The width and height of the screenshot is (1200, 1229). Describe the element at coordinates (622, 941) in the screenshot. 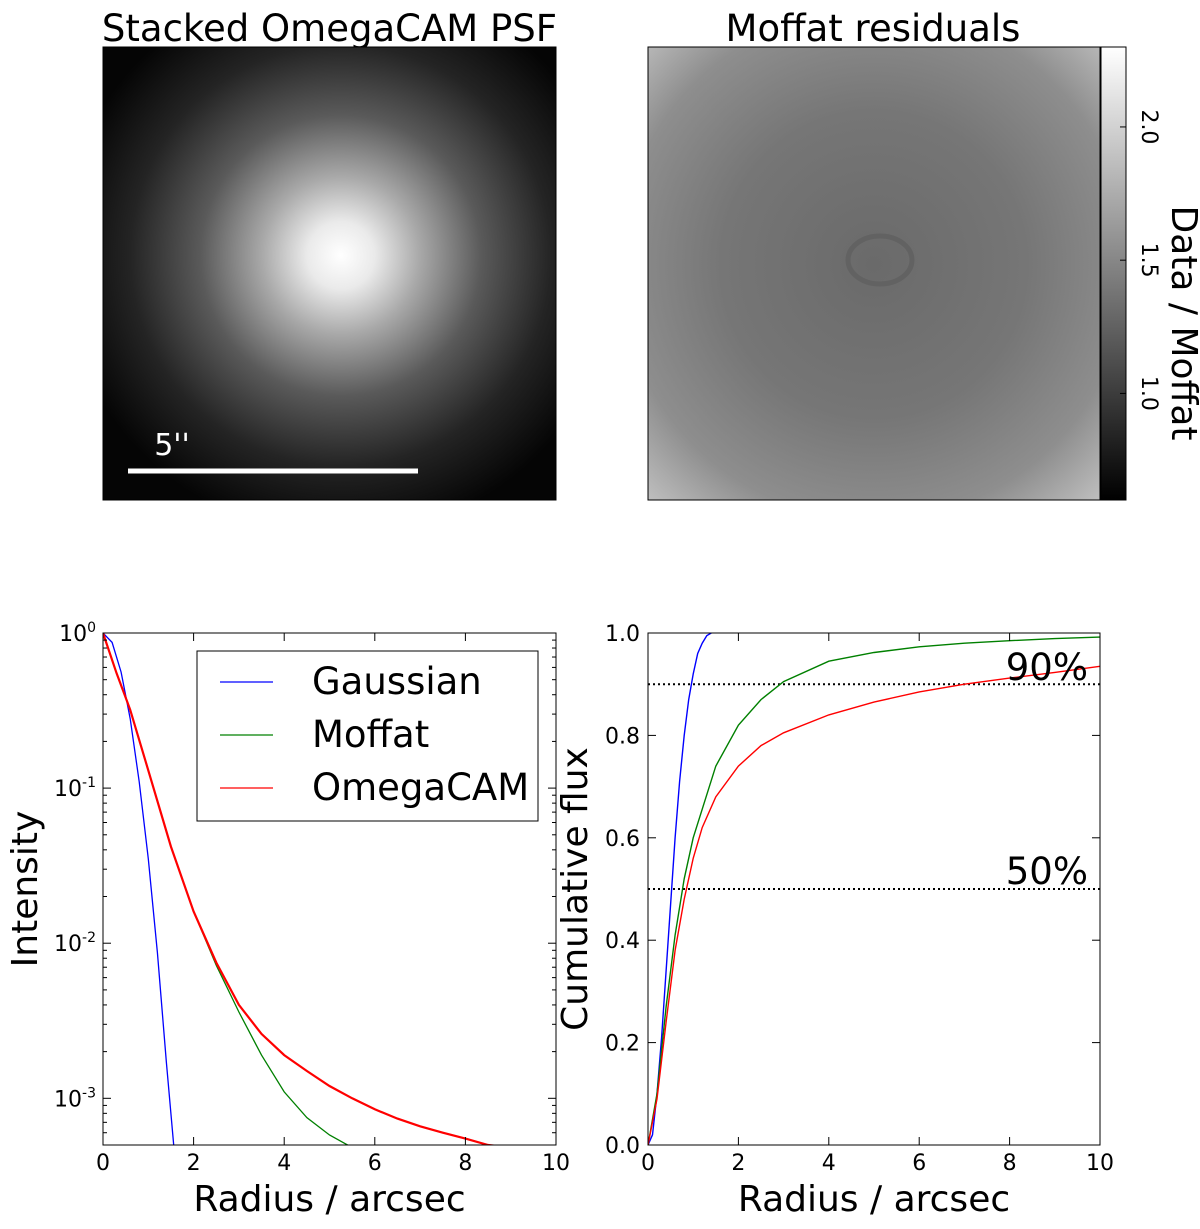

I see `y-tick-label: 0.4` at that location.